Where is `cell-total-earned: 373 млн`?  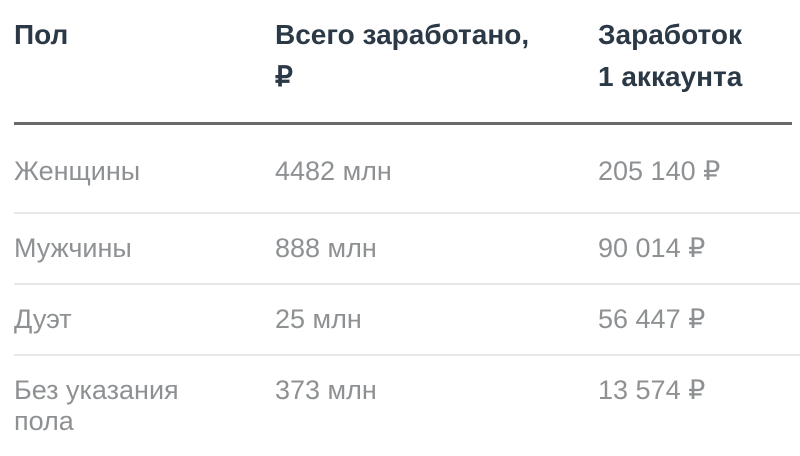 cell-total-earned: 373 млн is located at coordinates (326, 390).